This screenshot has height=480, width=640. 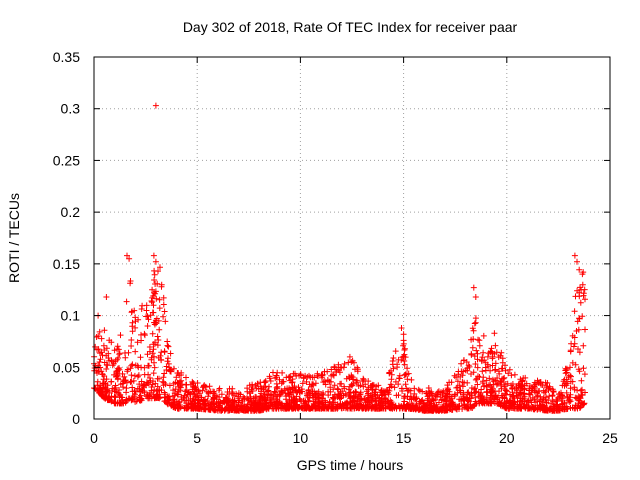 I want to click on y-axis-label: ROTI / TECUs, so click(x=14, y=238).